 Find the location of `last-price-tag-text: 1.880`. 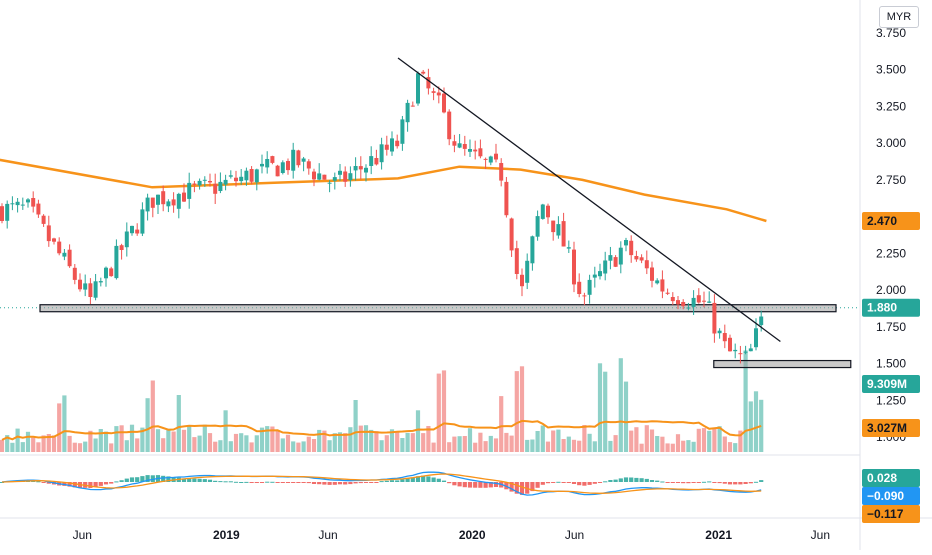

last-price-tag-text: 1.880 is located at coordinates (882, 308).